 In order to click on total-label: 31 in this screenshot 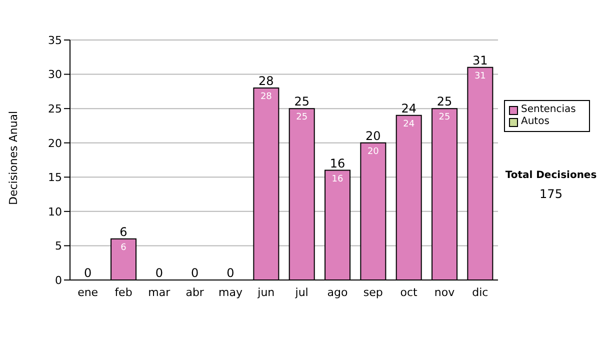, I will do `click(480, 60)`.